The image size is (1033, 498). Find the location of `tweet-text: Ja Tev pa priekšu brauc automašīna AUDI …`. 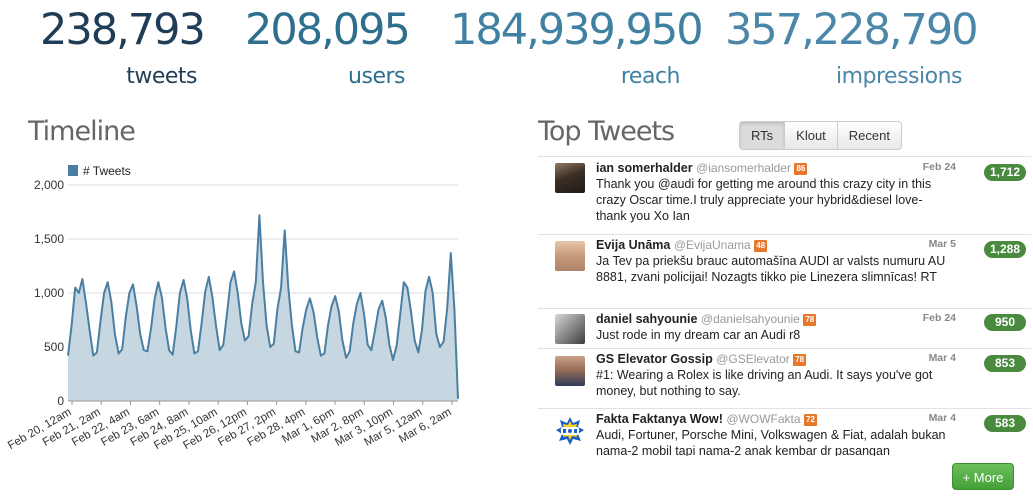

tweet-text: Ja Tev pa priekšu brauc automašīna AUDI … is located at coordinates (771, 269).